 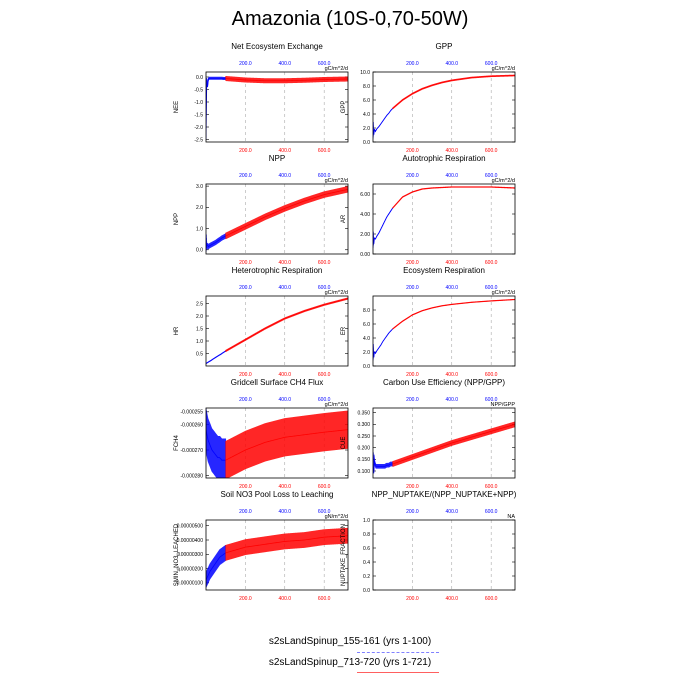 I want to click on units-label: gN/m^2/d, so click(x=336, y=517).